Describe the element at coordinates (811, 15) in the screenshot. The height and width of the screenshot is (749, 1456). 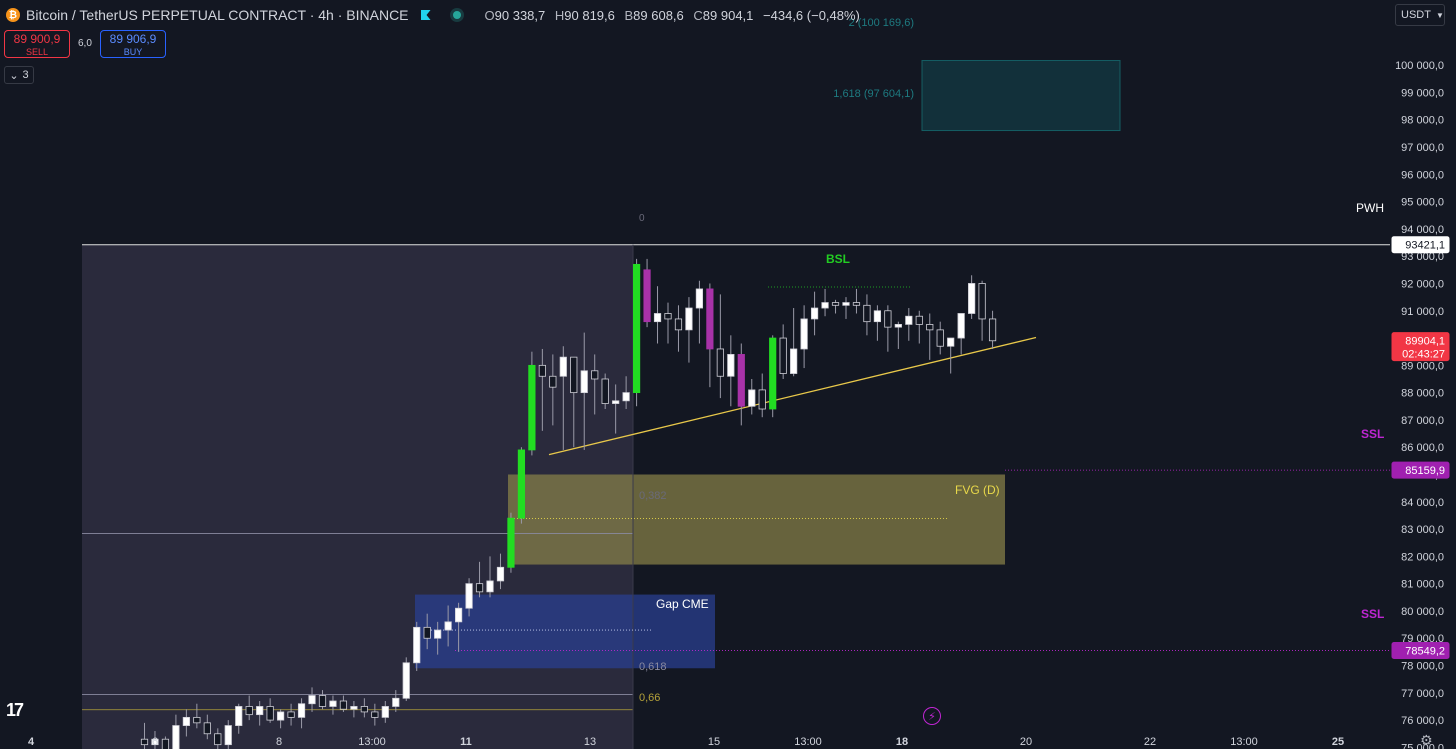
I see `change-value: −434,6 (−0,48%)` at that location.